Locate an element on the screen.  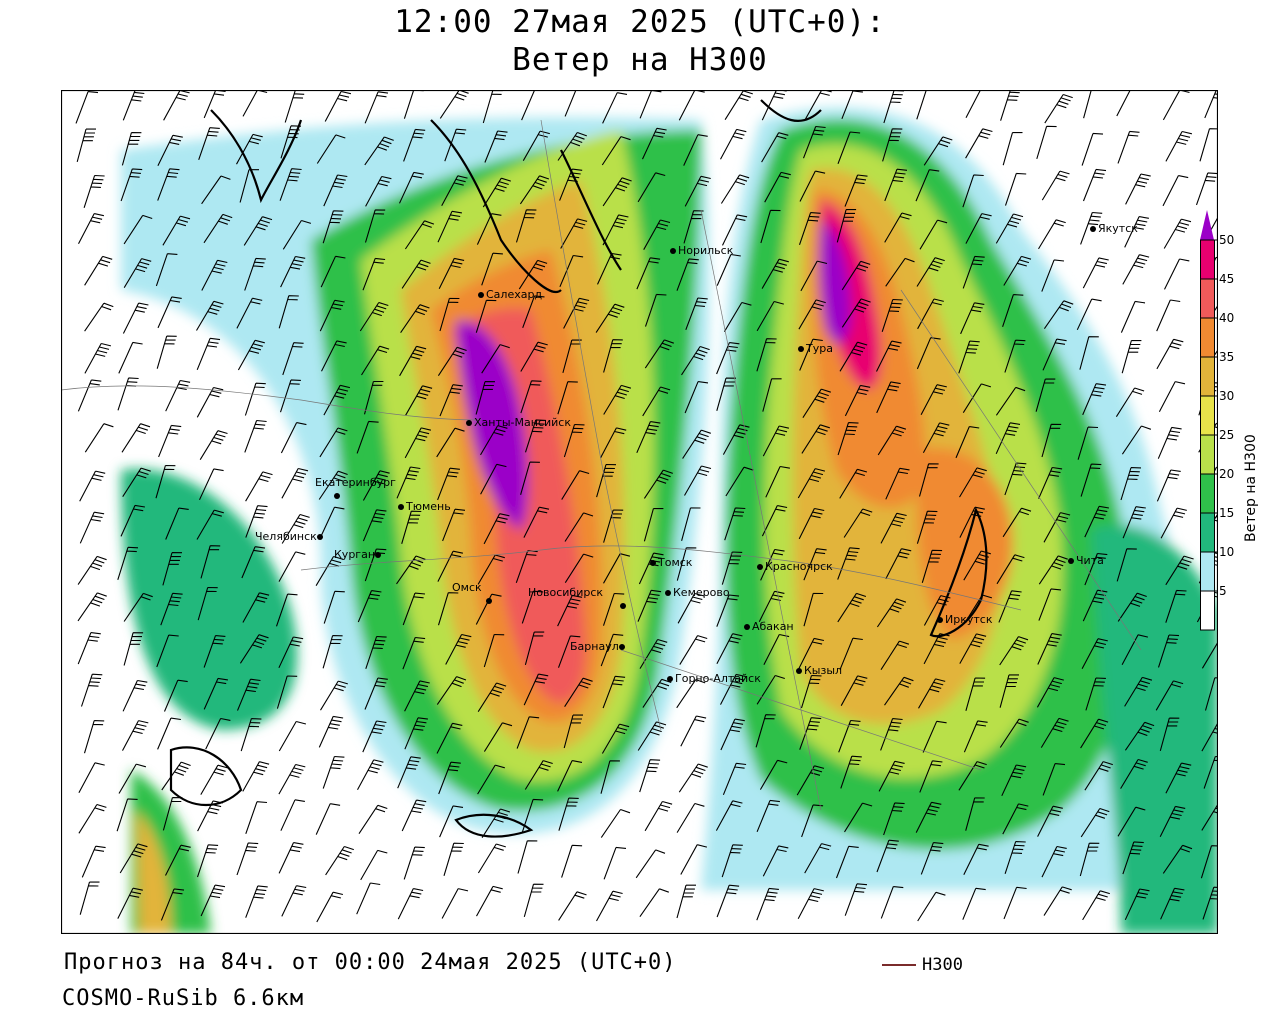
city-tura: Тура is located at coordinates (815, 348).